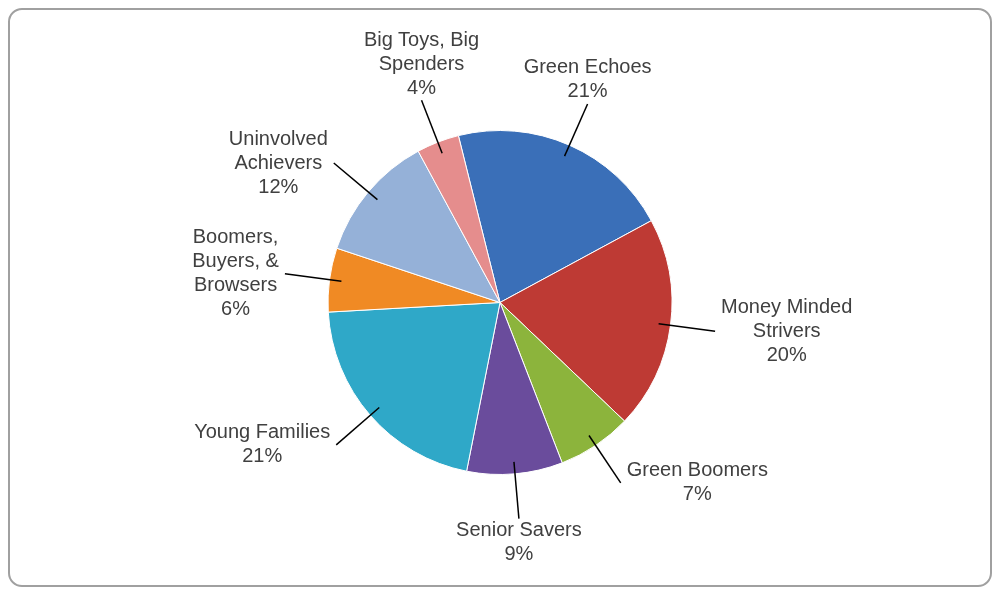  I want to click on slice-label: Uninvolved Achievers, so click(278, 149).